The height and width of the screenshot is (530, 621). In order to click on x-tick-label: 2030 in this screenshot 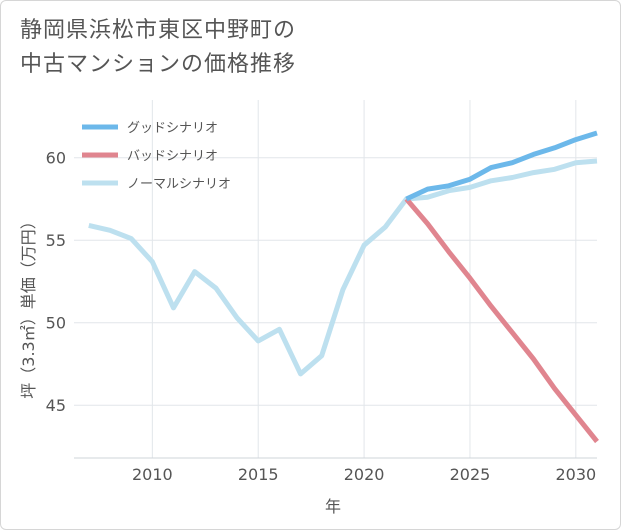, I will do `click(575, 474)`.